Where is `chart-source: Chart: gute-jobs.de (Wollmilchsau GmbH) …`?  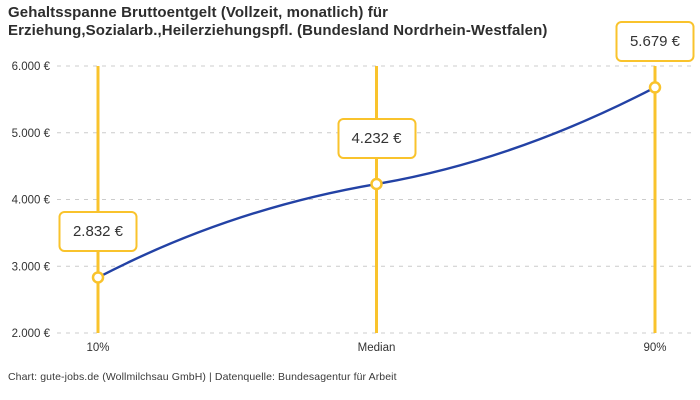 chart-source: Chart: gute-jobs.de (Wollmilchsau GmbH) … is located at coordinates (202, 377).